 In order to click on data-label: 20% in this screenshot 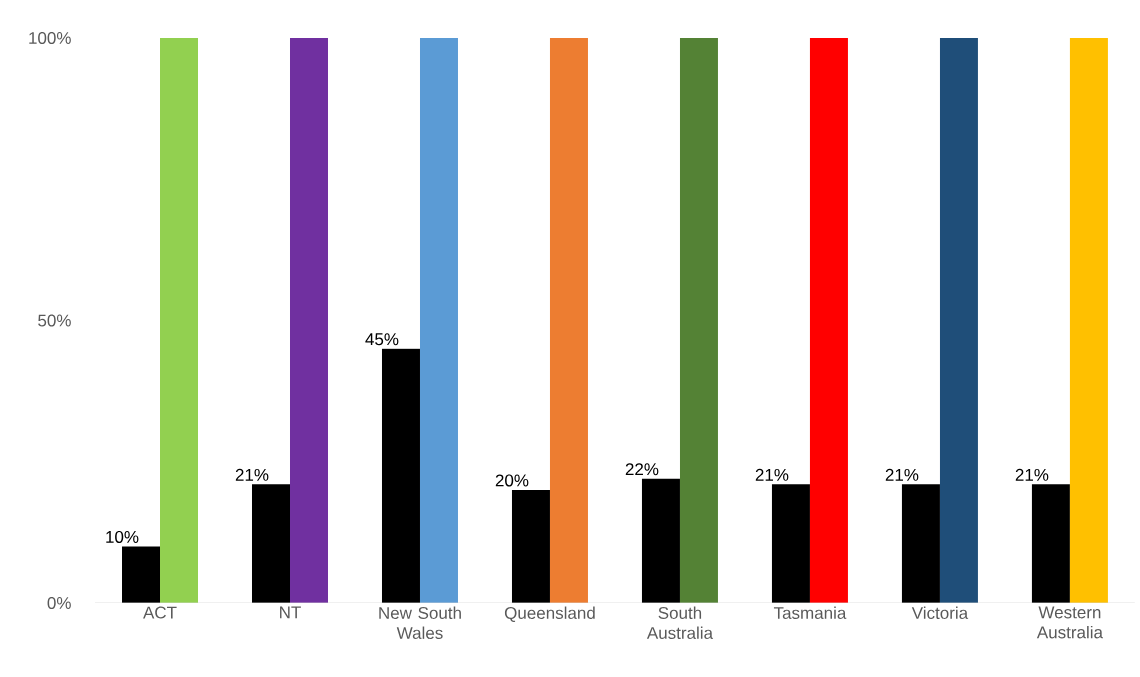, I will do `click(512, 480)`.